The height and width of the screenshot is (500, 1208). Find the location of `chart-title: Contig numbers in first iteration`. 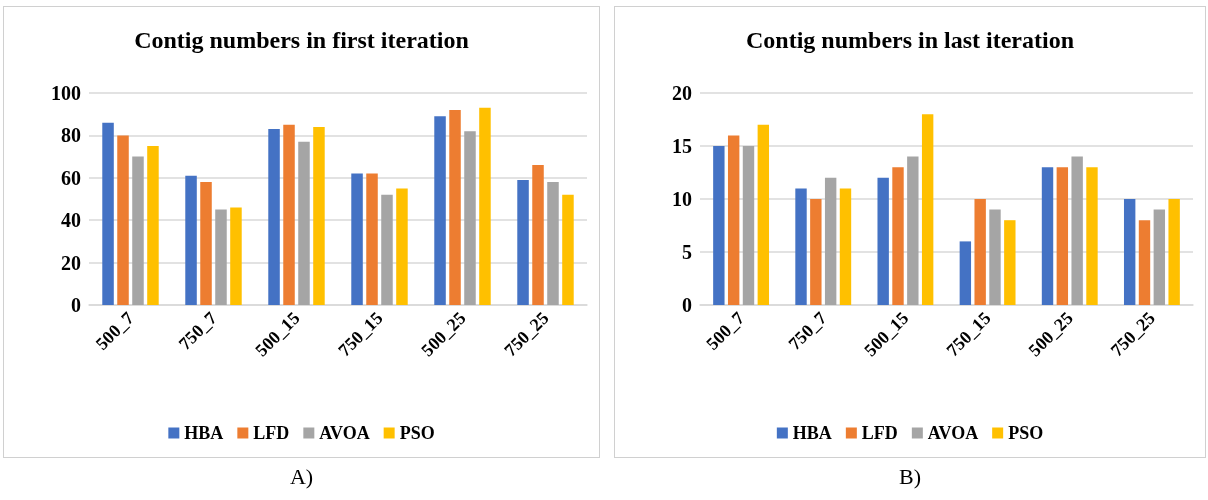

chart-title: Contig numbers in first iteration is located at coordinates (301, 40).